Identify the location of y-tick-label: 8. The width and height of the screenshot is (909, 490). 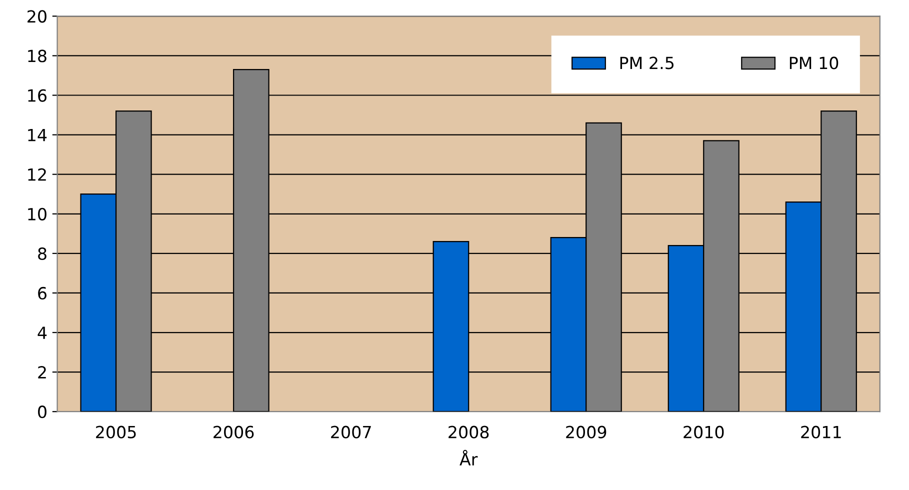
(42, 253).